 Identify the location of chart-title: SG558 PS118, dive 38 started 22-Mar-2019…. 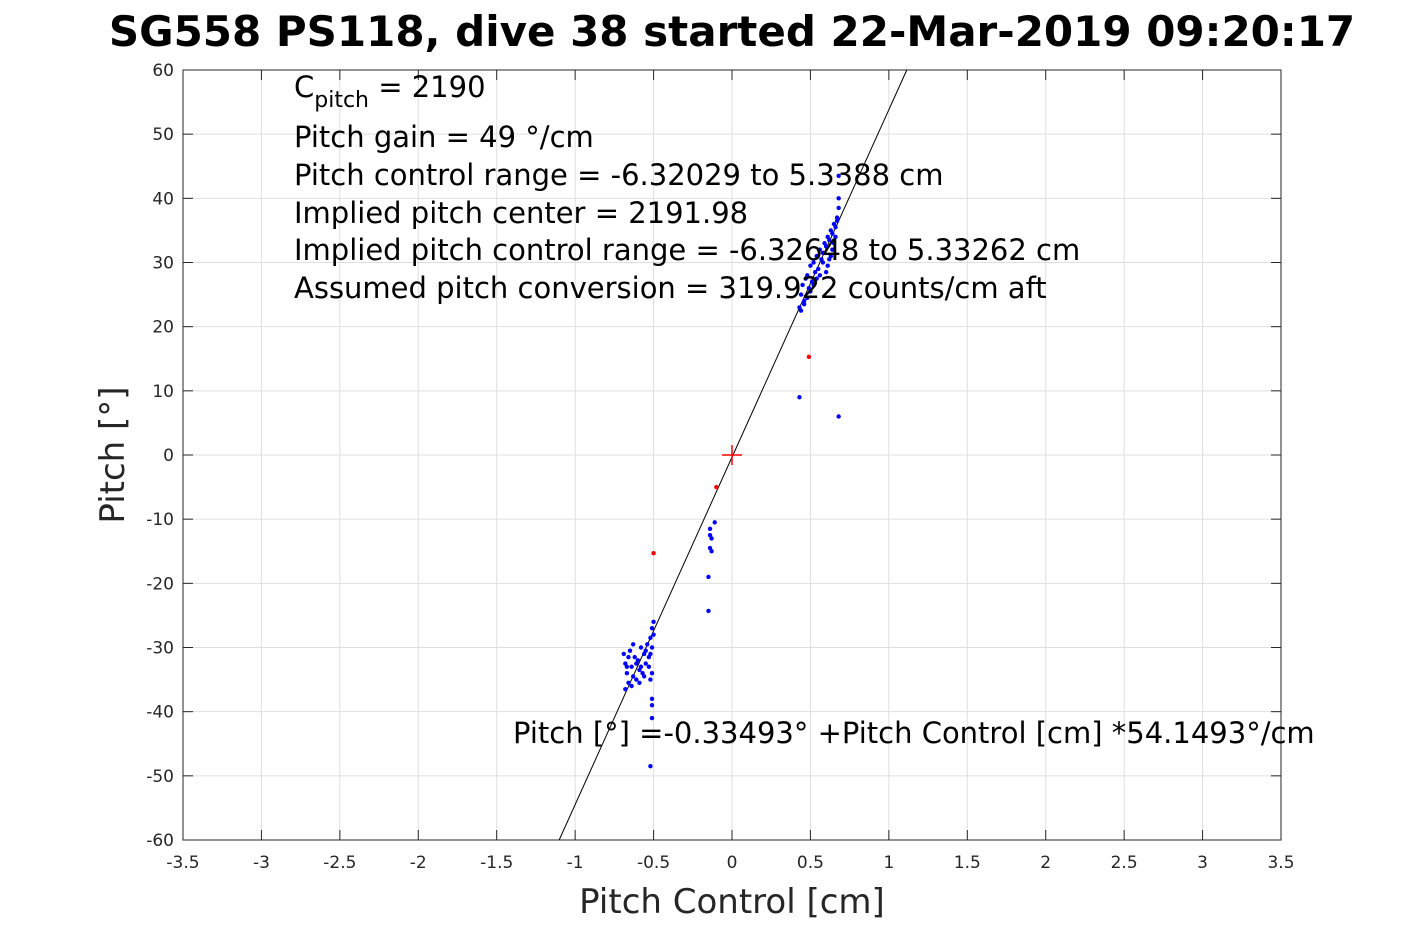
(732, 31).